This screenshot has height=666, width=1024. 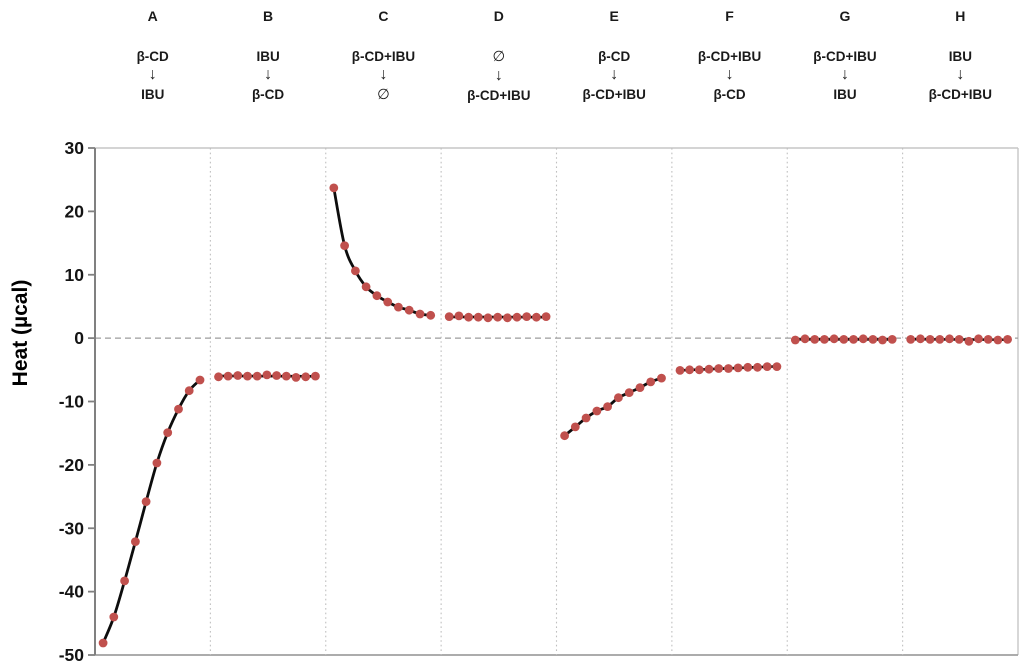 What do you see at coordinates (614, 16) in the screenshot?
I see `panel-label-E: E` at bounding box center [614, 16].